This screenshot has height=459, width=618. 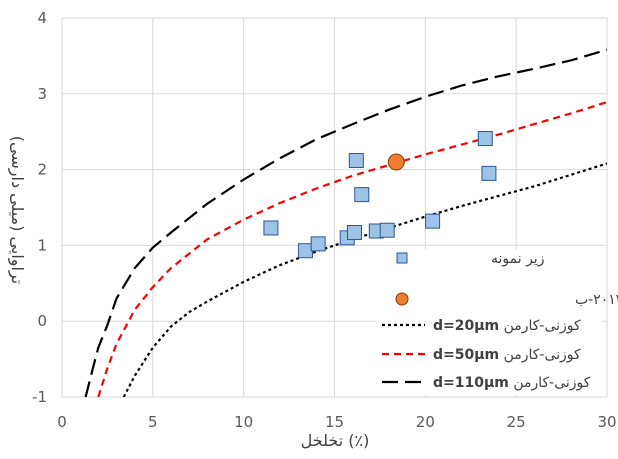 What do you see at coordinates (334, 422) in the screenshot?
I see `x-tick-label: 15` at bounding box center [334, 422].